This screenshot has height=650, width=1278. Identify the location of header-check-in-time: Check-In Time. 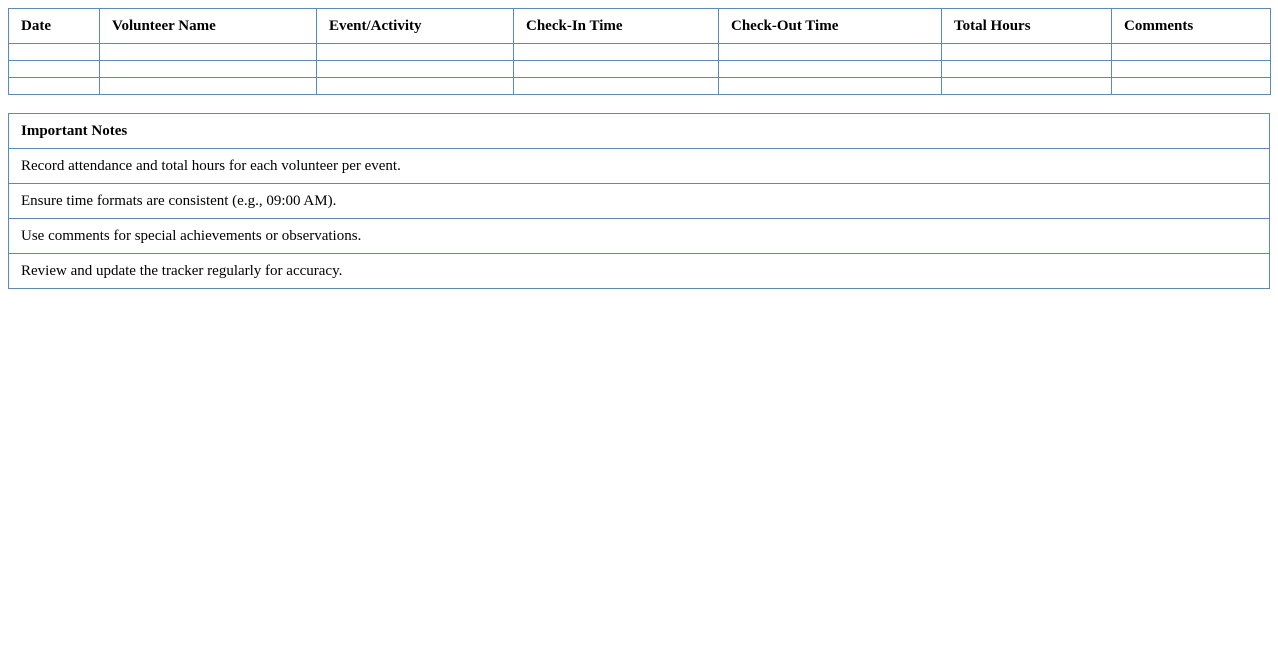
(616, 26).